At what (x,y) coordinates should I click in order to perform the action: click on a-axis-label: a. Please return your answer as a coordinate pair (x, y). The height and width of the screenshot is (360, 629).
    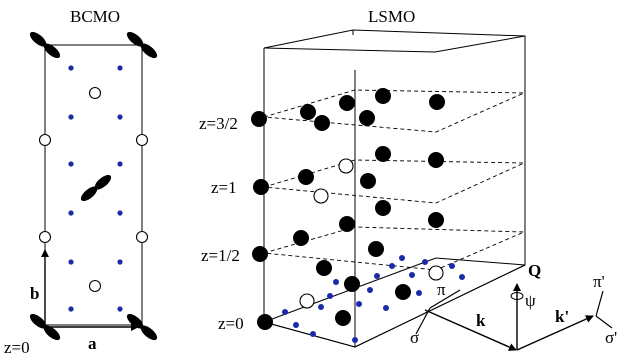
    Looking at the image, I should click on (92, 343).